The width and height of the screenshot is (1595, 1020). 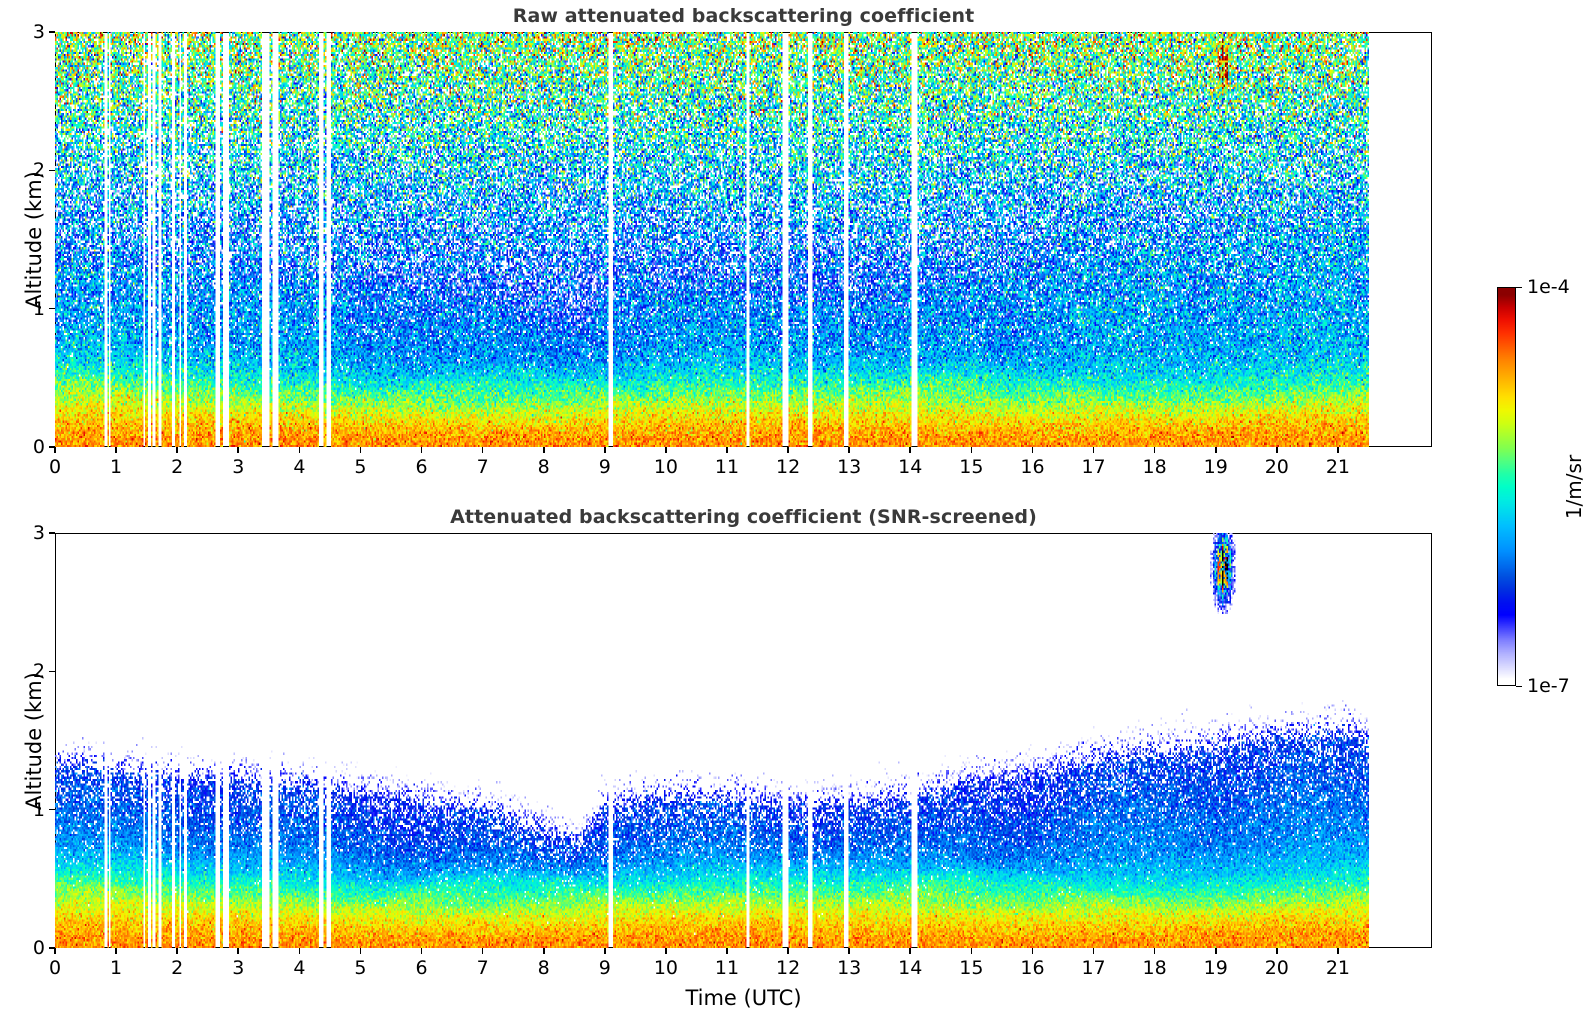 What do you see at coordinates (1548, 287) in the screenshot?
I see `colorbar-max-label: 1e-4` at bounding box center [1548, 287].